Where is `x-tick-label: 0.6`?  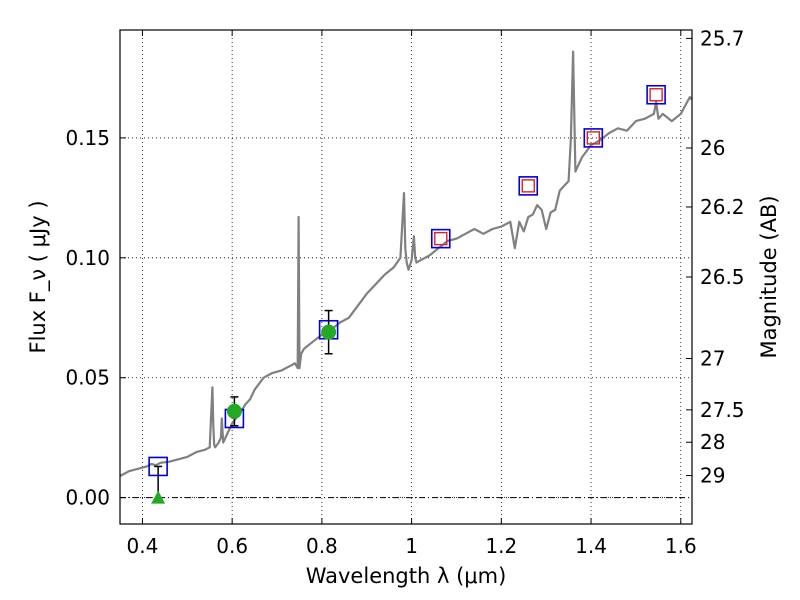
x-tick-label: 0.6 is located at coordinates (232, 546).